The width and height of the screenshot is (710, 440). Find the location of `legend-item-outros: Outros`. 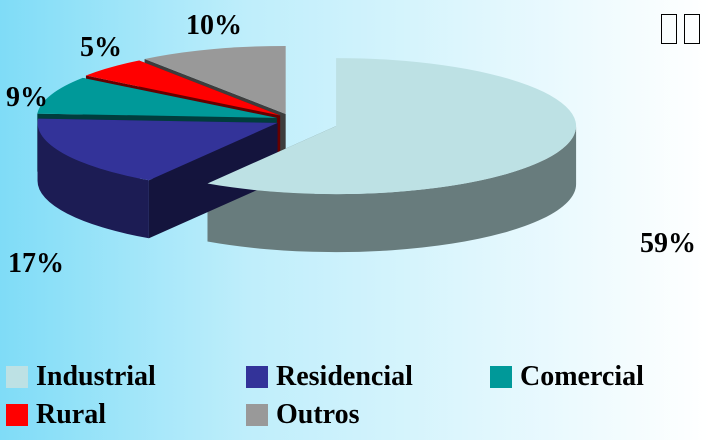

legend-item-outros: Outros is located at coordinates (303, 415).